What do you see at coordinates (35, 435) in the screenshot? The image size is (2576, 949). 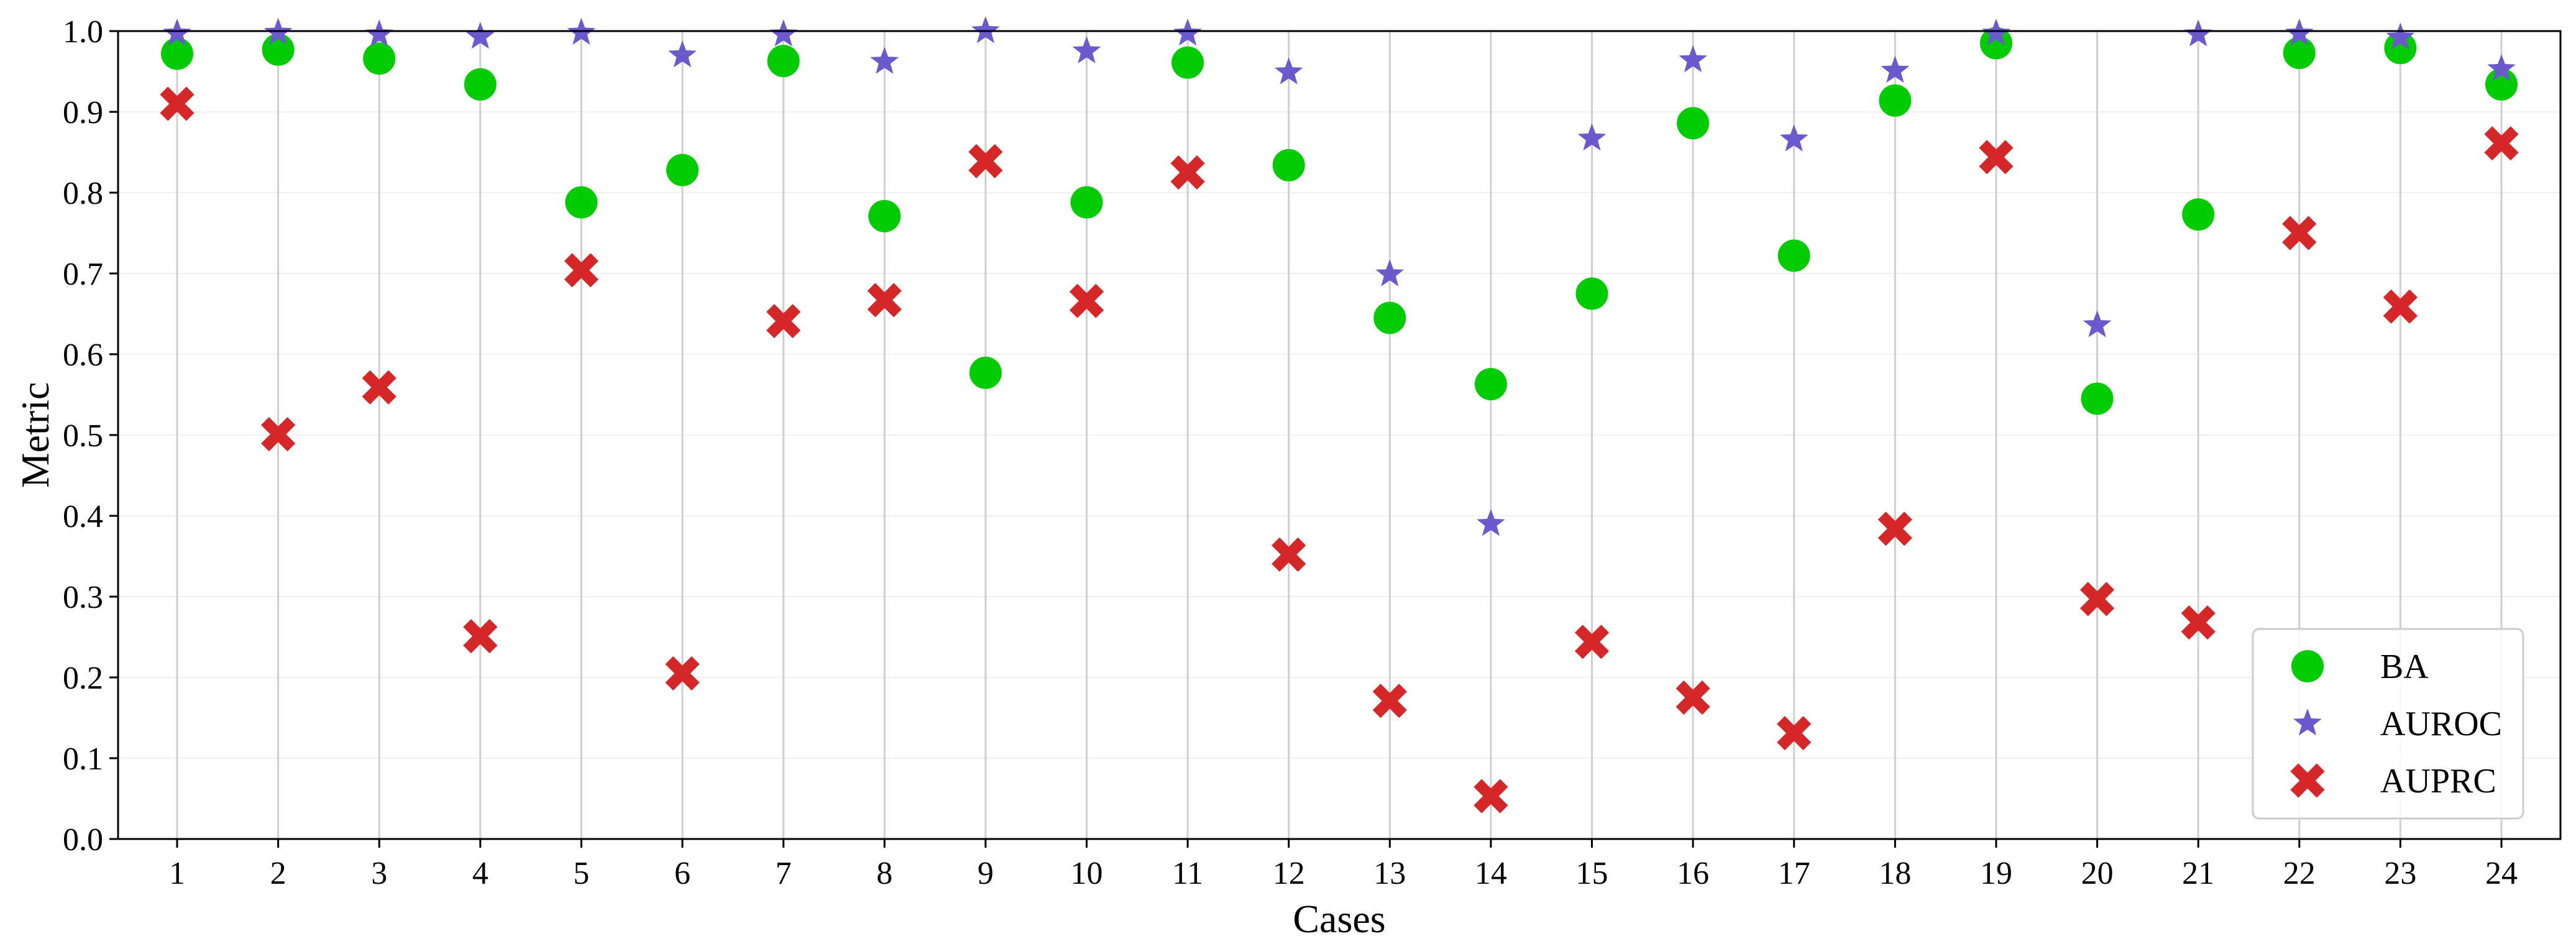 I see `y-axis-label: Metric` at bounding box center [35, 435].